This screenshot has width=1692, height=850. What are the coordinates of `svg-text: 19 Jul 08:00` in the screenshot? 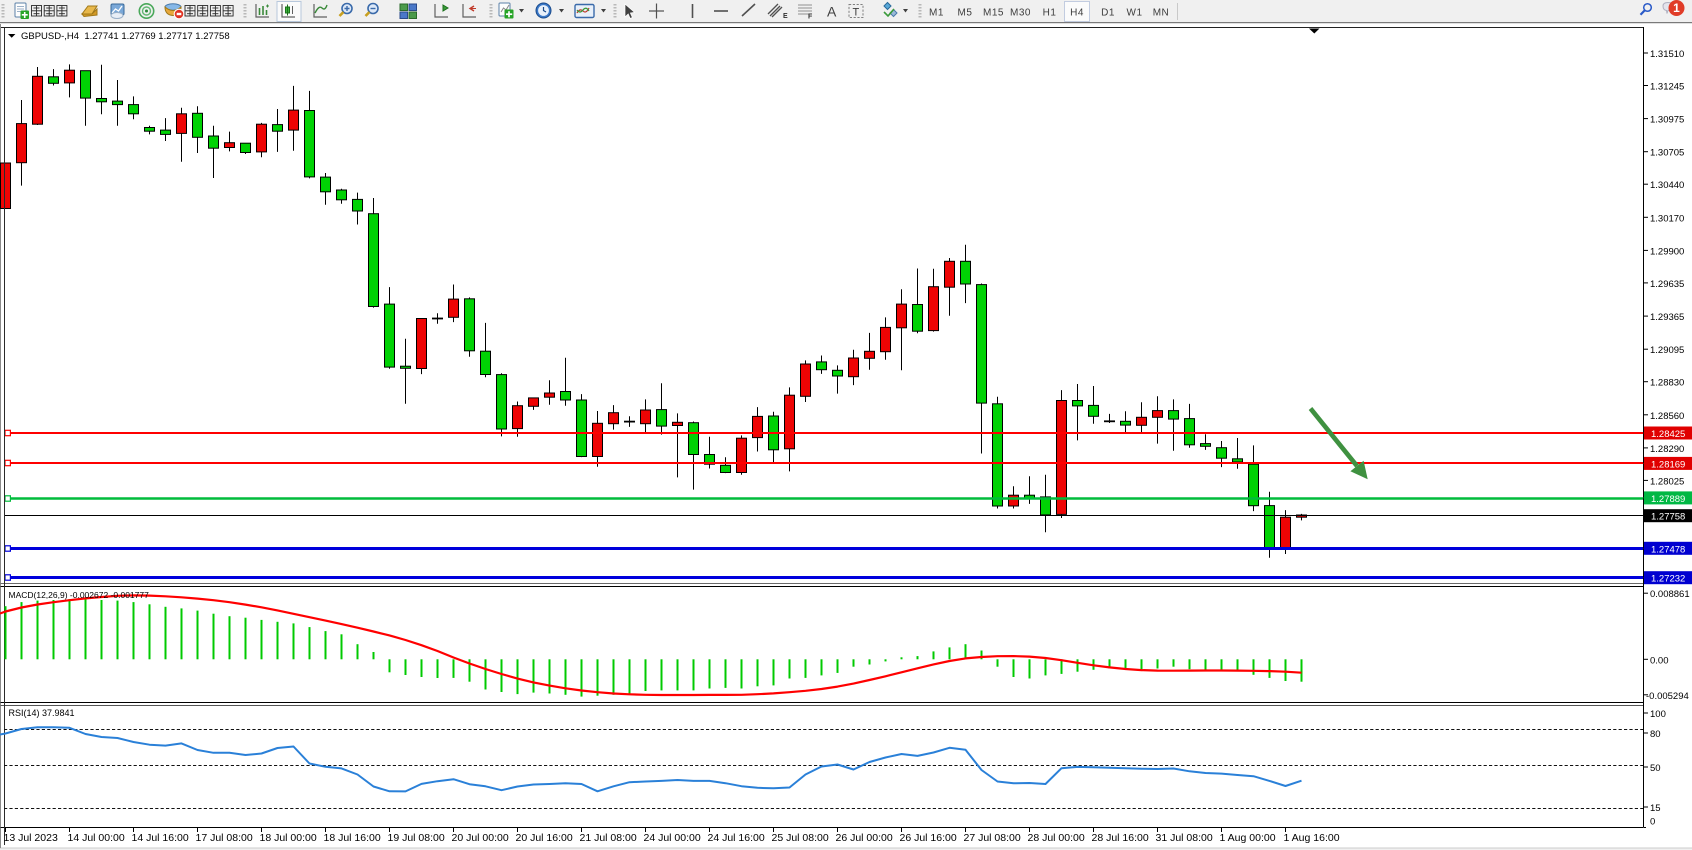 It's located at (416, 838).